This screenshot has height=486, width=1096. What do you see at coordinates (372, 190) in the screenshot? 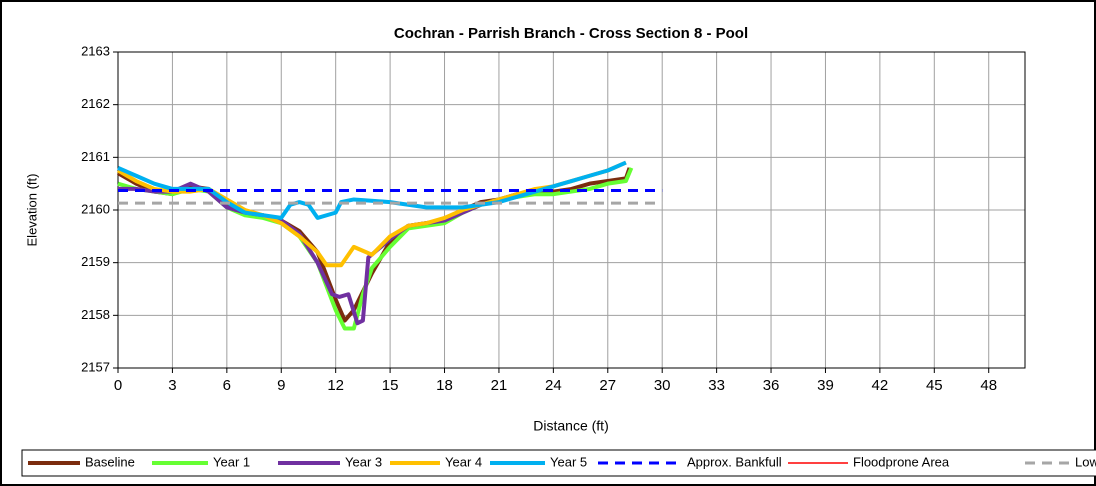
I see `series-line` at bounding box center [372, 190].